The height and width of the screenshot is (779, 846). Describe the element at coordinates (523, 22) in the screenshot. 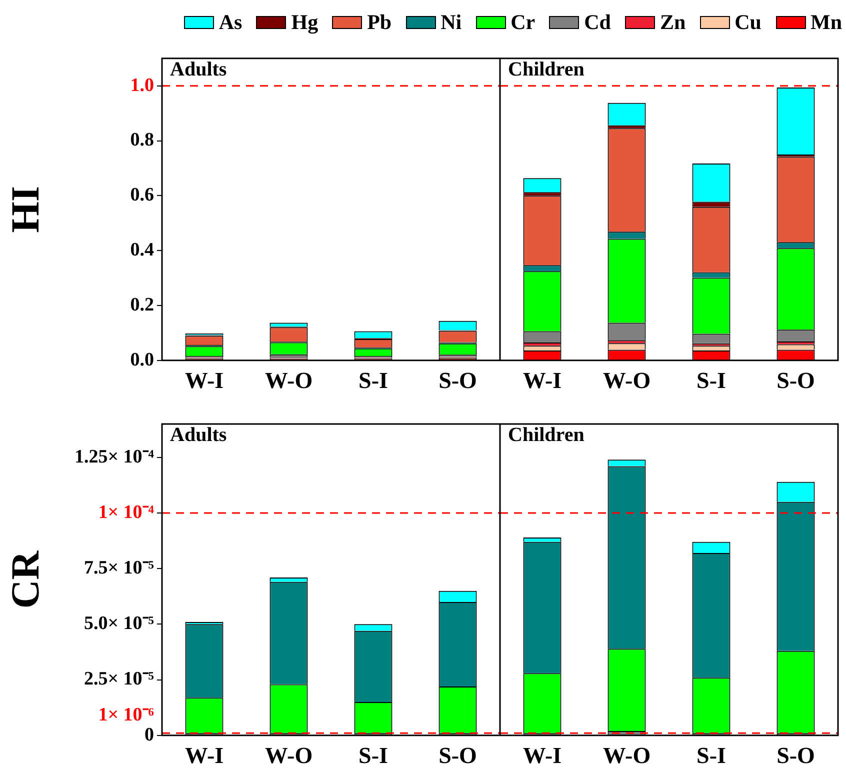

I see `legend-label: Cr` at that location.